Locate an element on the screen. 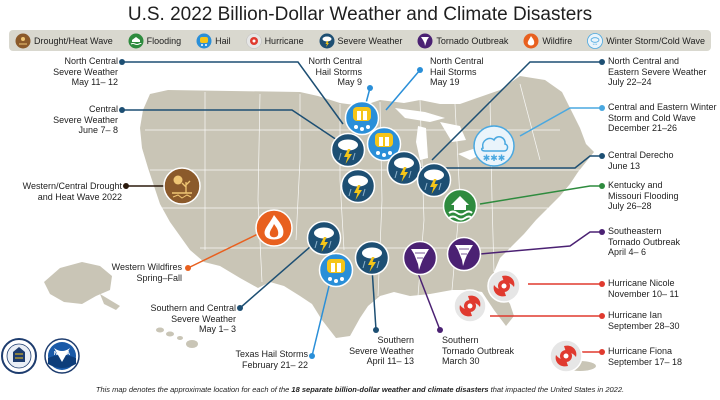 This screenshot has height=400, width=720. event-label-southern-tornado: Southern Tornado Outbreak March 30 is located at coordinates (478, 350).